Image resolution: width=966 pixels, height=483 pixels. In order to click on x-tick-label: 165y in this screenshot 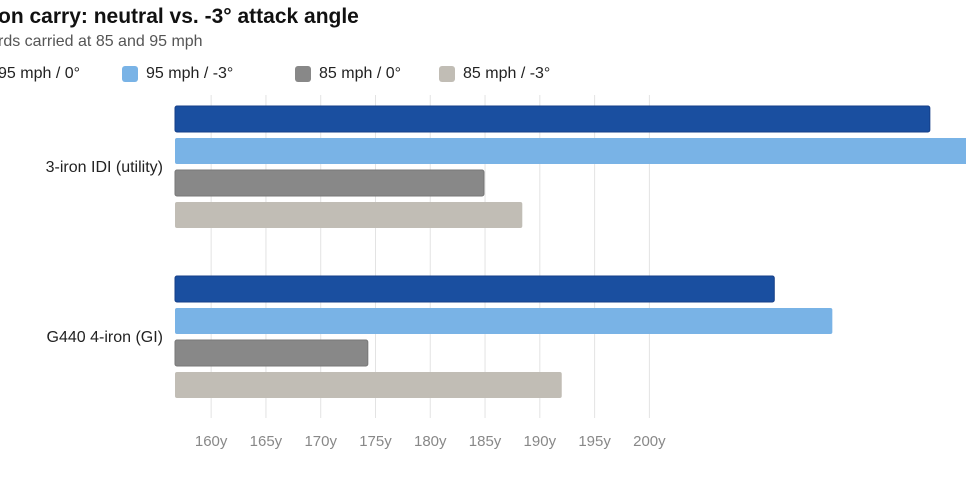, I will do `click(266, 441)`.